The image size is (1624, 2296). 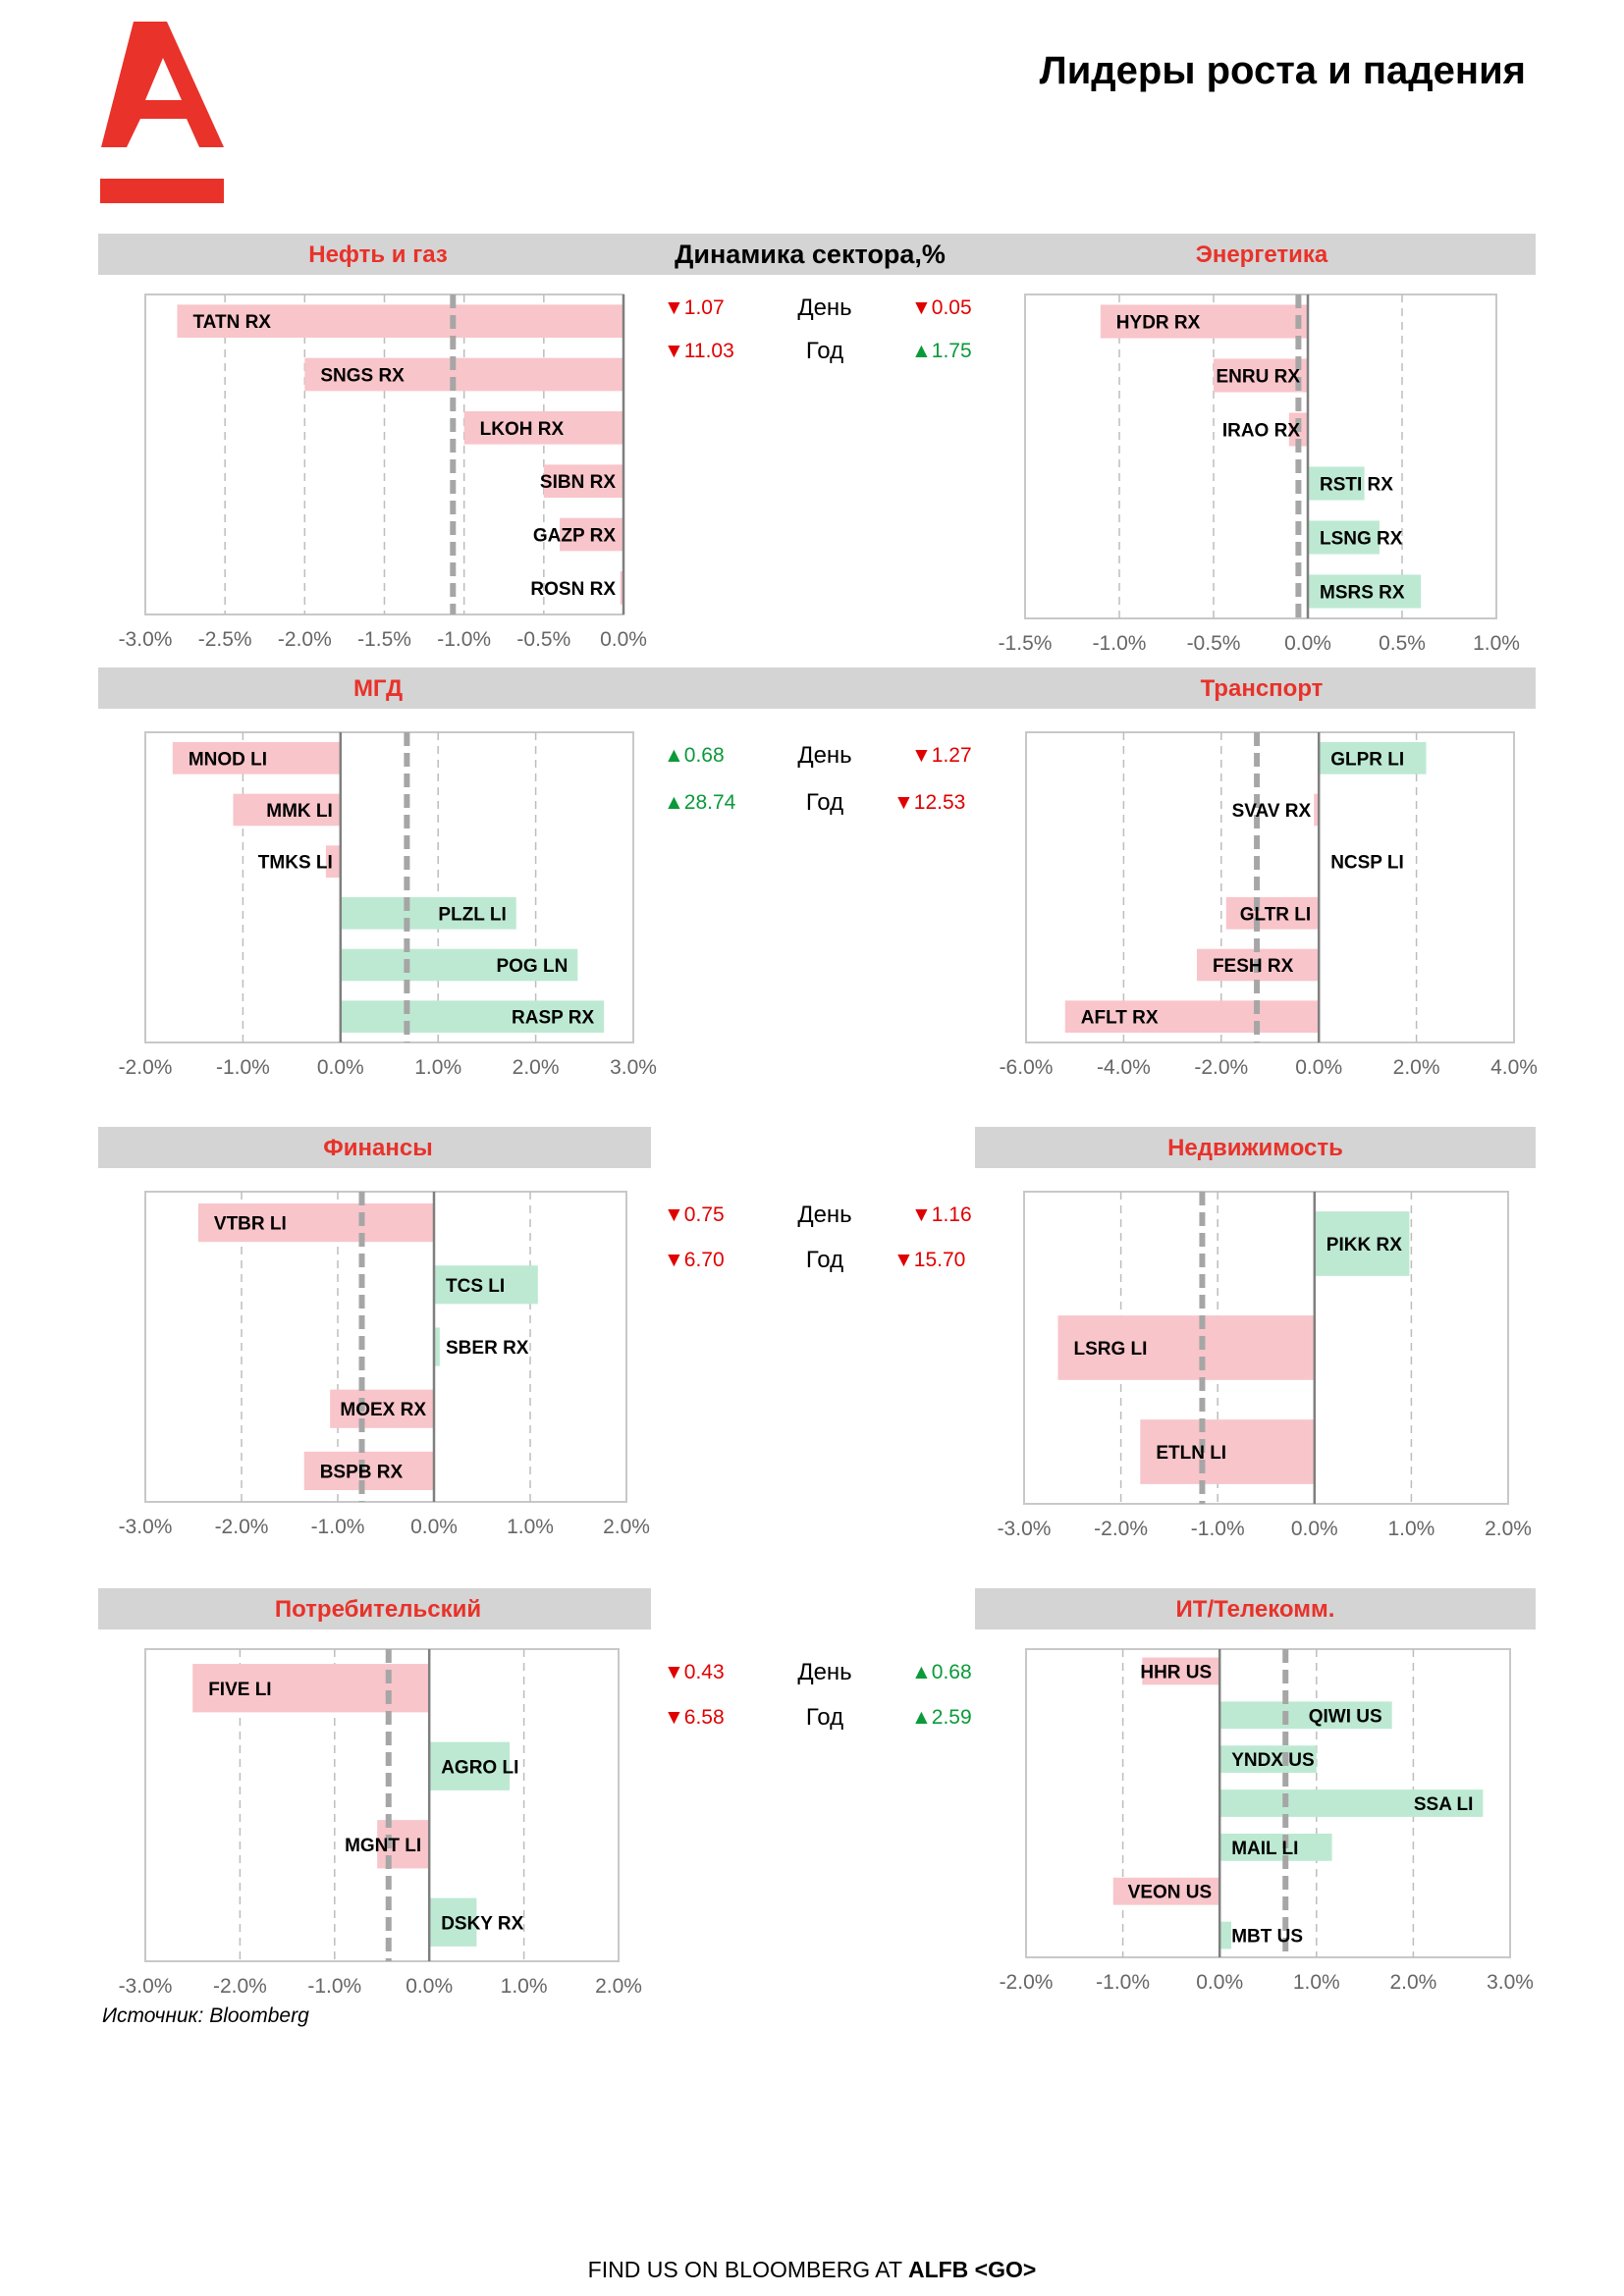 What do you see at coordinates (1364, 1245) in the screenshot?
I see `bar-label: PIKK RX` at bounding box center [1364, 1245].